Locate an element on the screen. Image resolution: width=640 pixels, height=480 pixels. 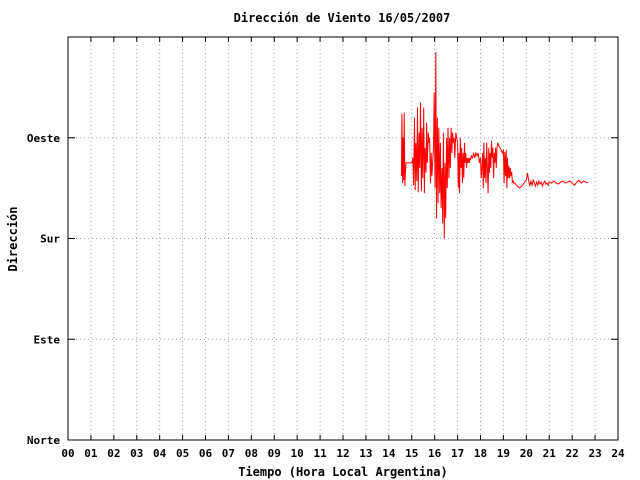
x-tick-label: 05 is located at coordinates (182, 453).